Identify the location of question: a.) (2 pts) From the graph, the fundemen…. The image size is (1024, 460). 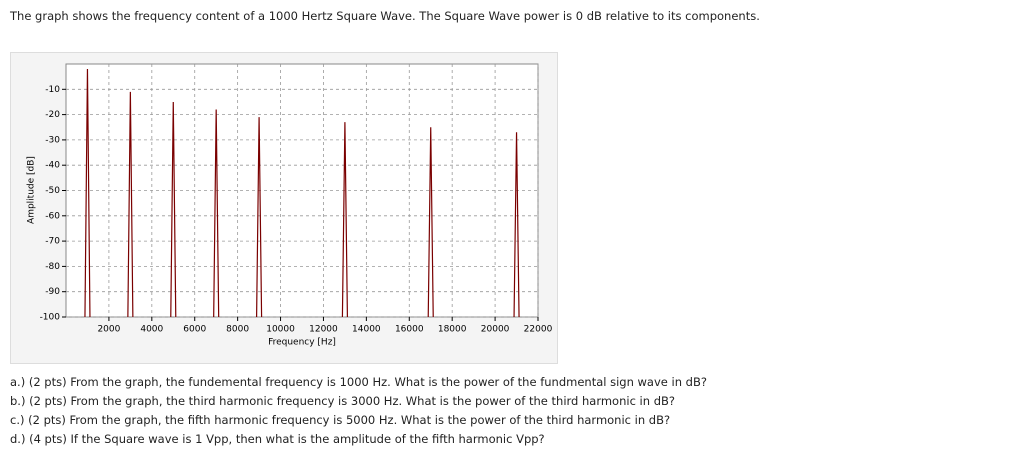
(358, 382).